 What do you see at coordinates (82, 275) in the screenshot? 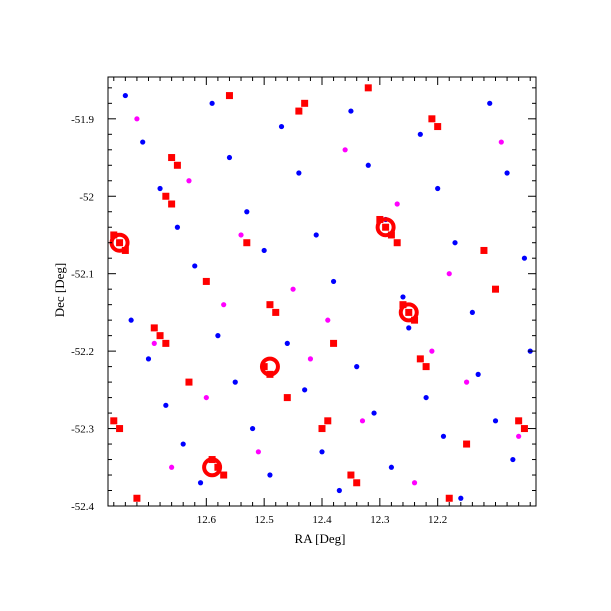
I see `y-tick-label: -52.1` at bounding box center [82, 275].